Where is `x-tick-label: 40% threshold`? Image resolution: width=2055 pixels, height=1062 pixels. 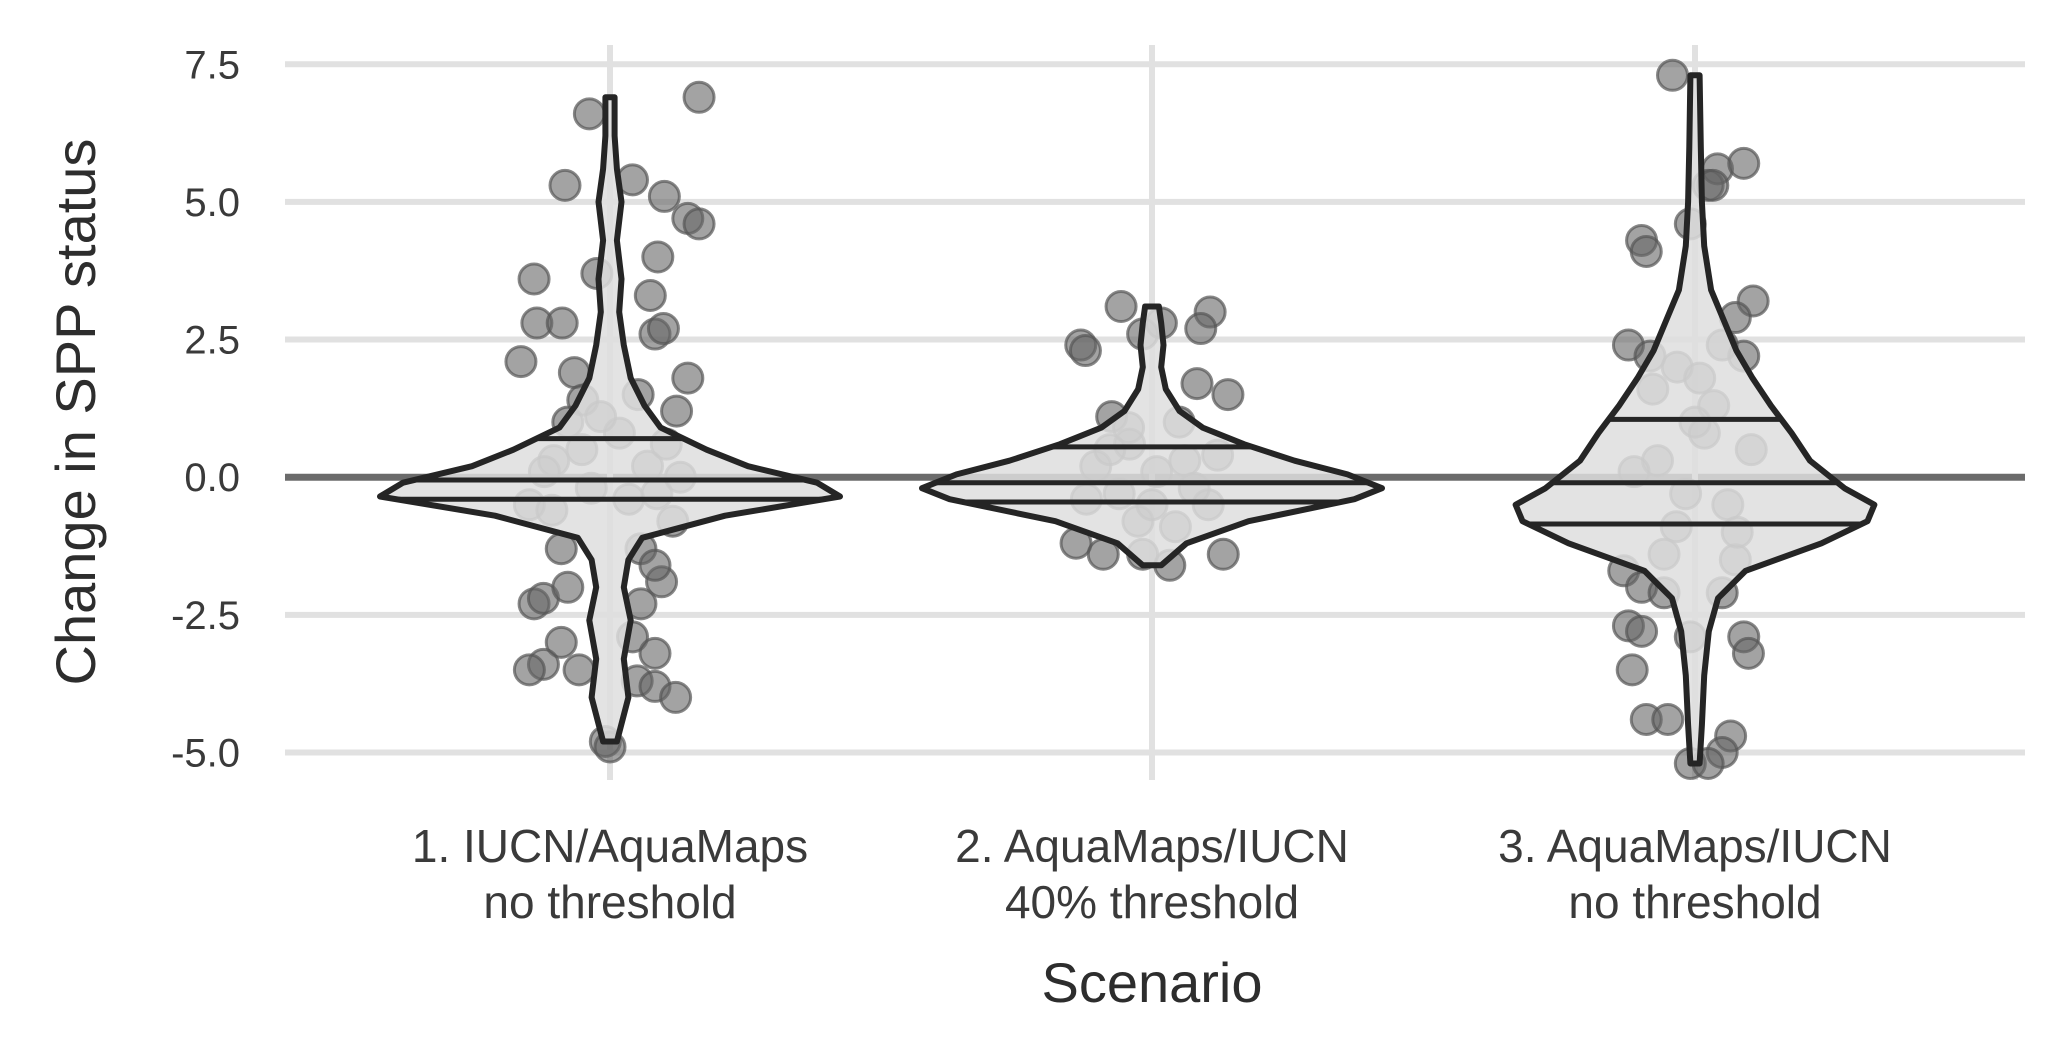 x-tick-label: 40% threshold is located at coordinates (1152, 902).